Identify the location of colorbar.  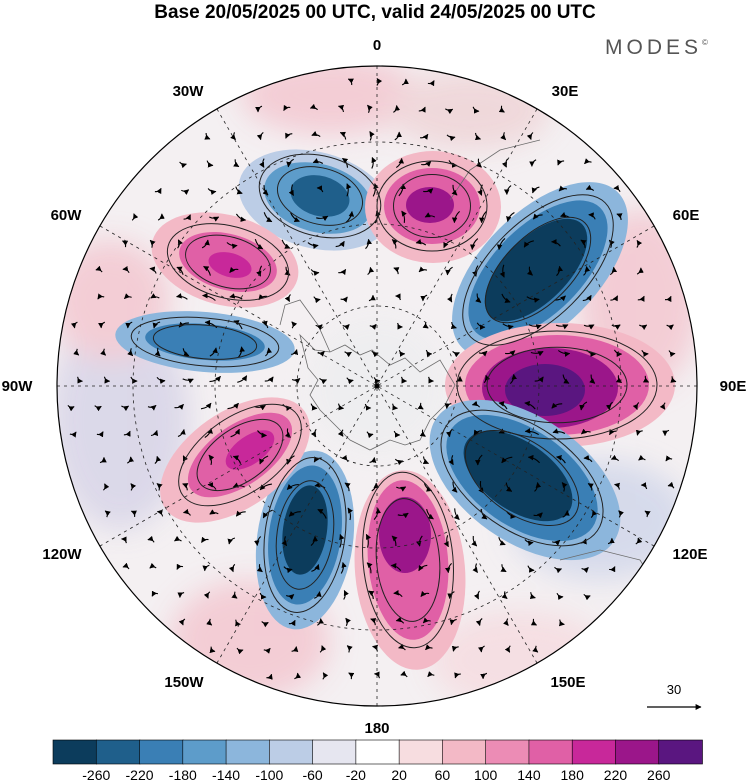
(377, 752).